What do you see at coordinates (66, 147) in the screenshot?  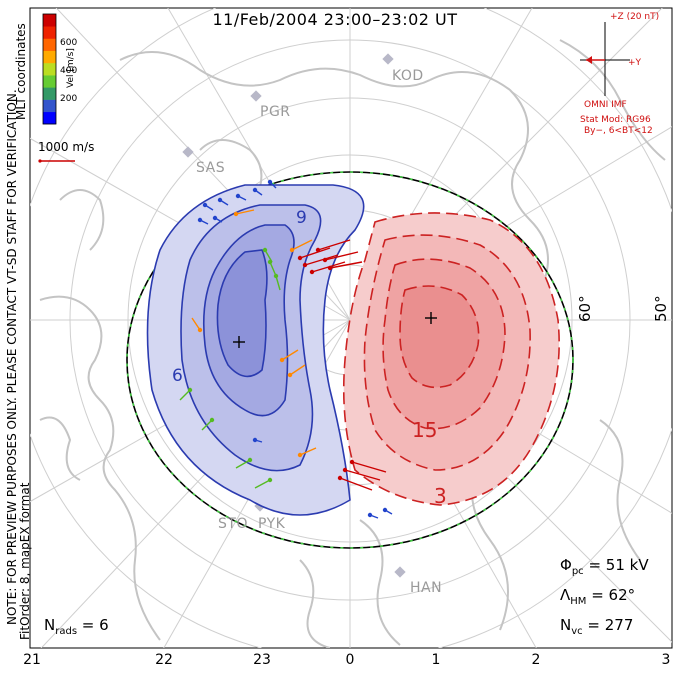 I see `vector-scale-label: 1000 m/s` at bounding box center [66, 147].